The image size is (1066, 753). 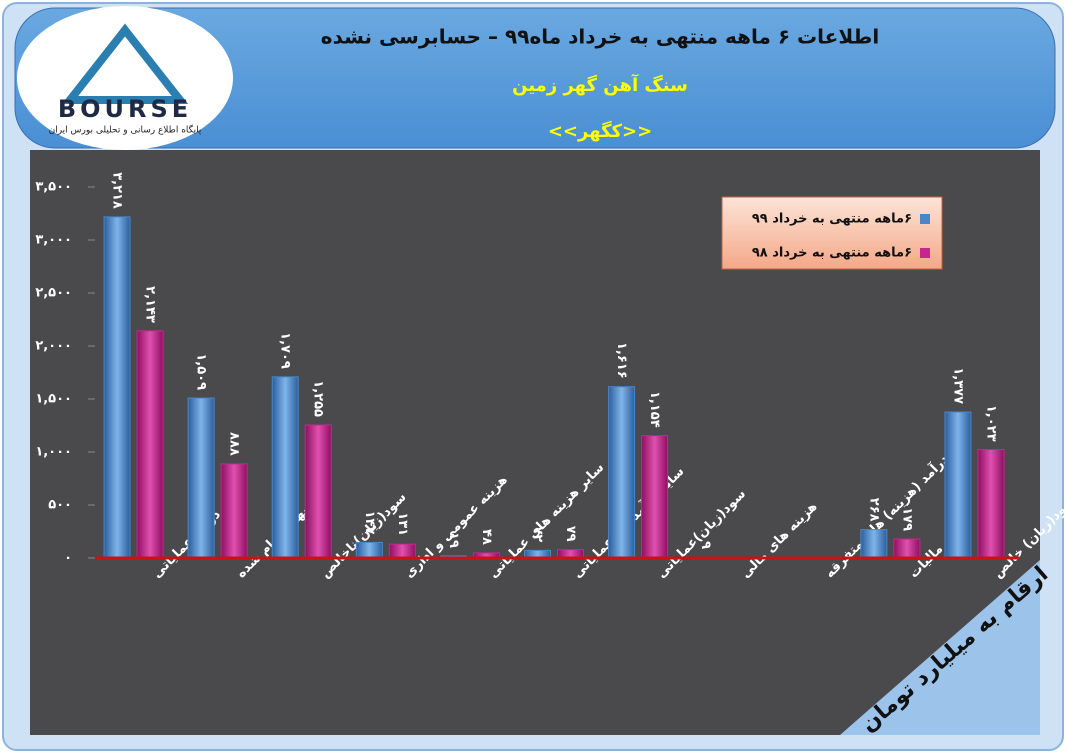 I want to click on y-tick-label: ۰, so click(x=68, y=558).